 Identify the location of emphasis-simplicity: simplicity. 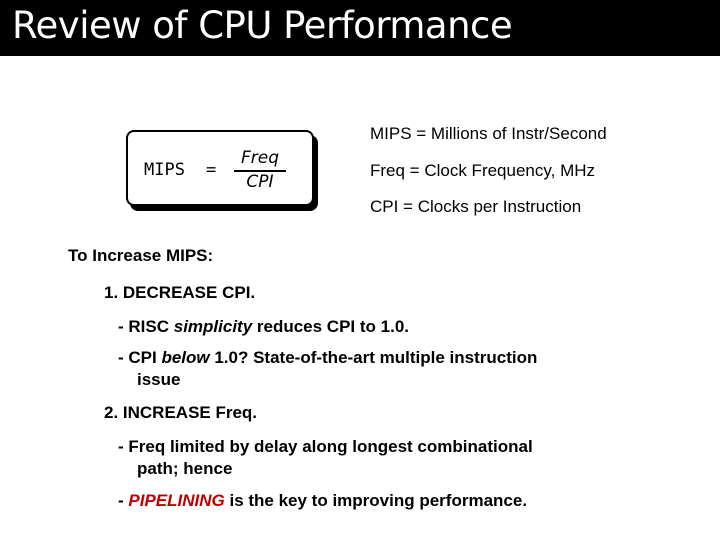
(213, 326).